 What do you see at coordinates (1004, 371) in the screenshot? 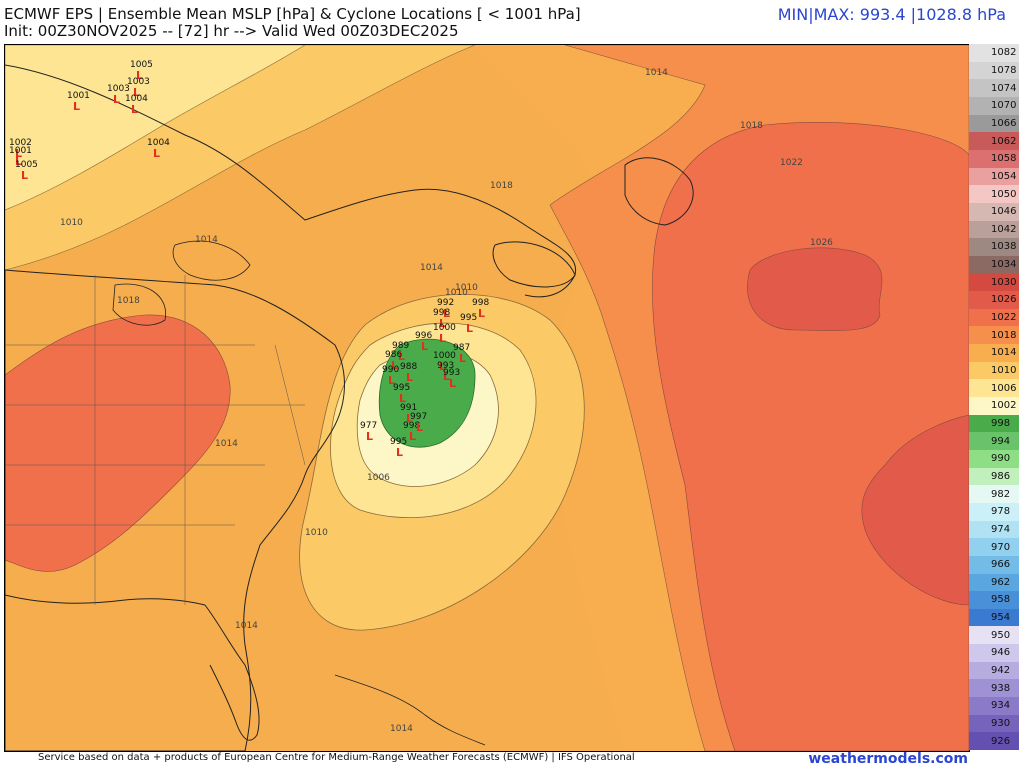
I see `colorbar-label: 1010` at bounding box center [1004, 371].